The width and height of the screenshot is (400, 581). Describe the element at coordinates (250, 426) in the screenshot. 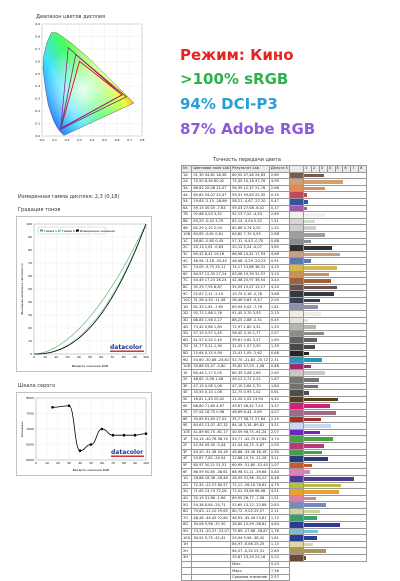

I see `cell-res: 84,18 3,18 -89,81` at that location.